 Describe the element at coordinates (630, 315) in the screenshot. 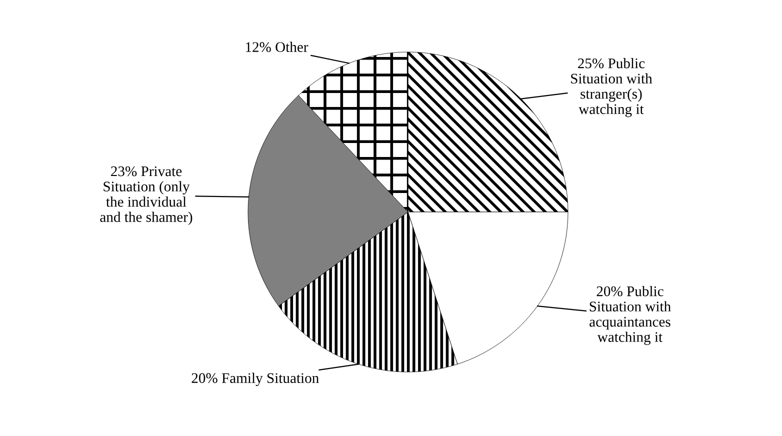

I see `slice-label: 20% Public Situation with acquaintances watching it` at that location.